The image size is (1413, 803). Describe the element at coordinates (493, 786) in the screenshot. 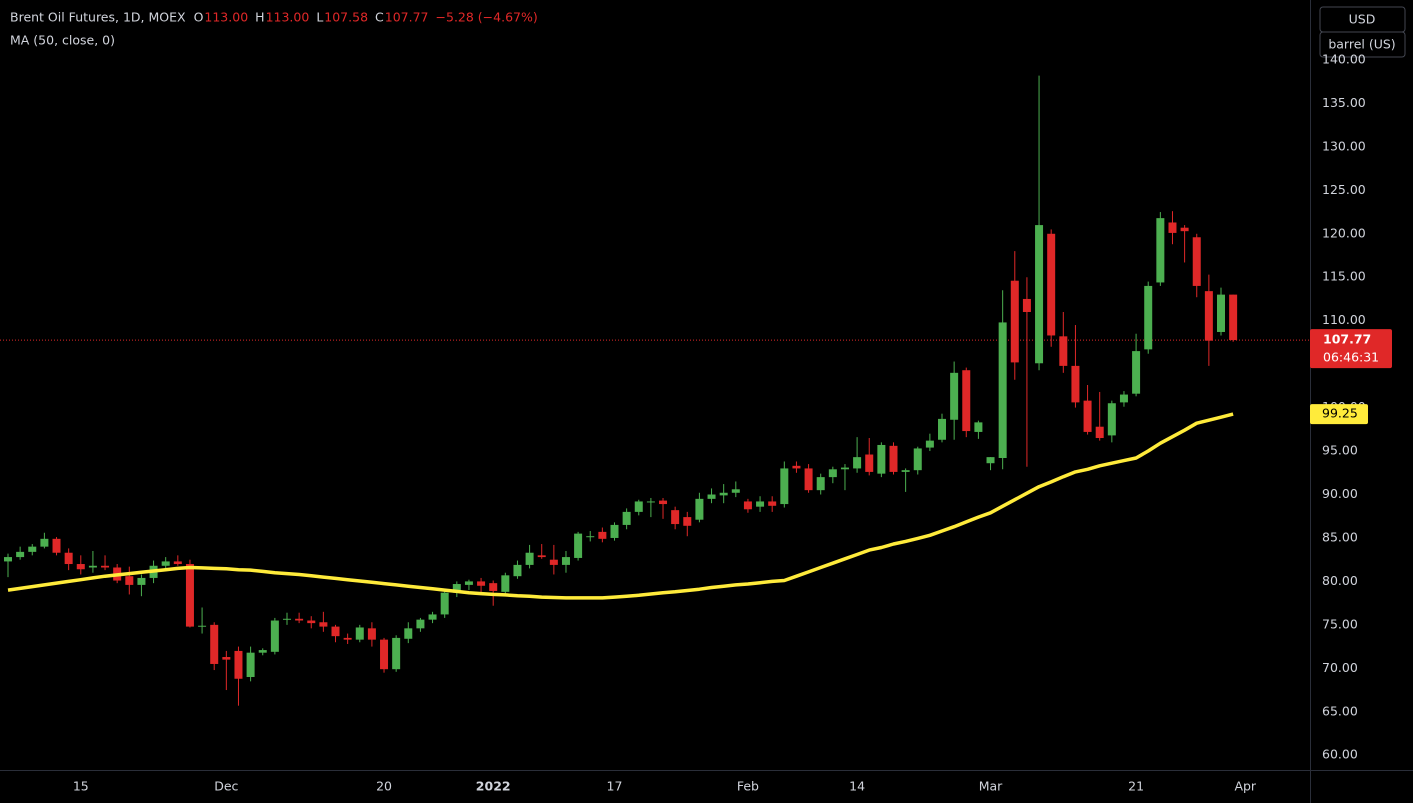

I see `x-tick-label: 2022` at that location.